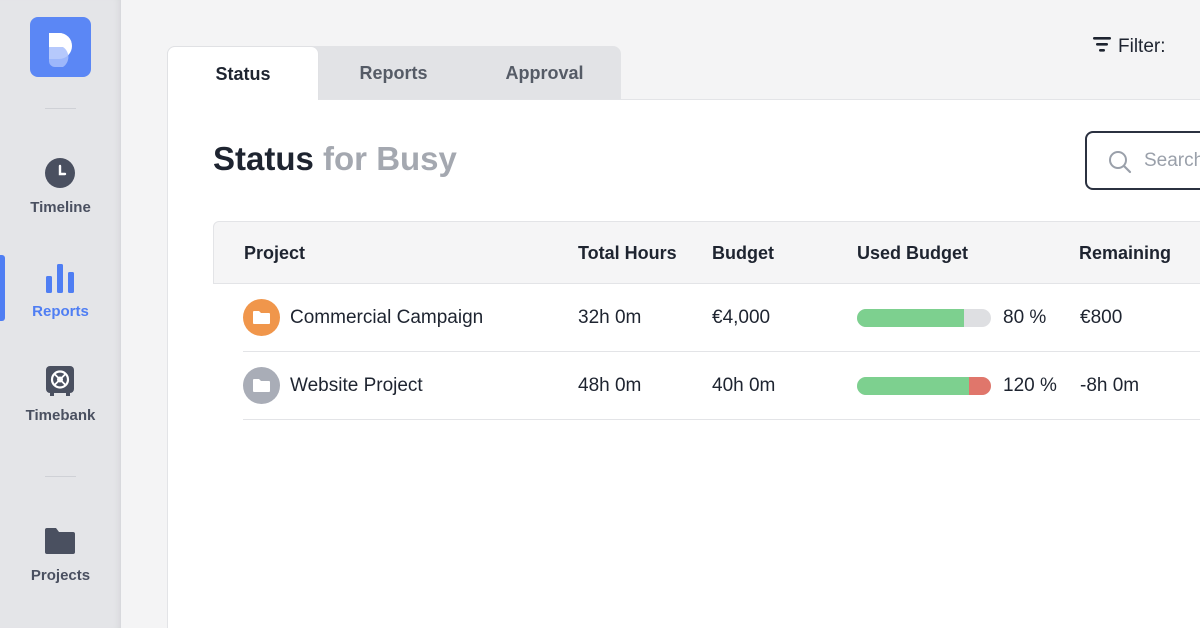  Describe the element at coordinates (1142, 160) in the screenshot. I see `search-box` at that location.